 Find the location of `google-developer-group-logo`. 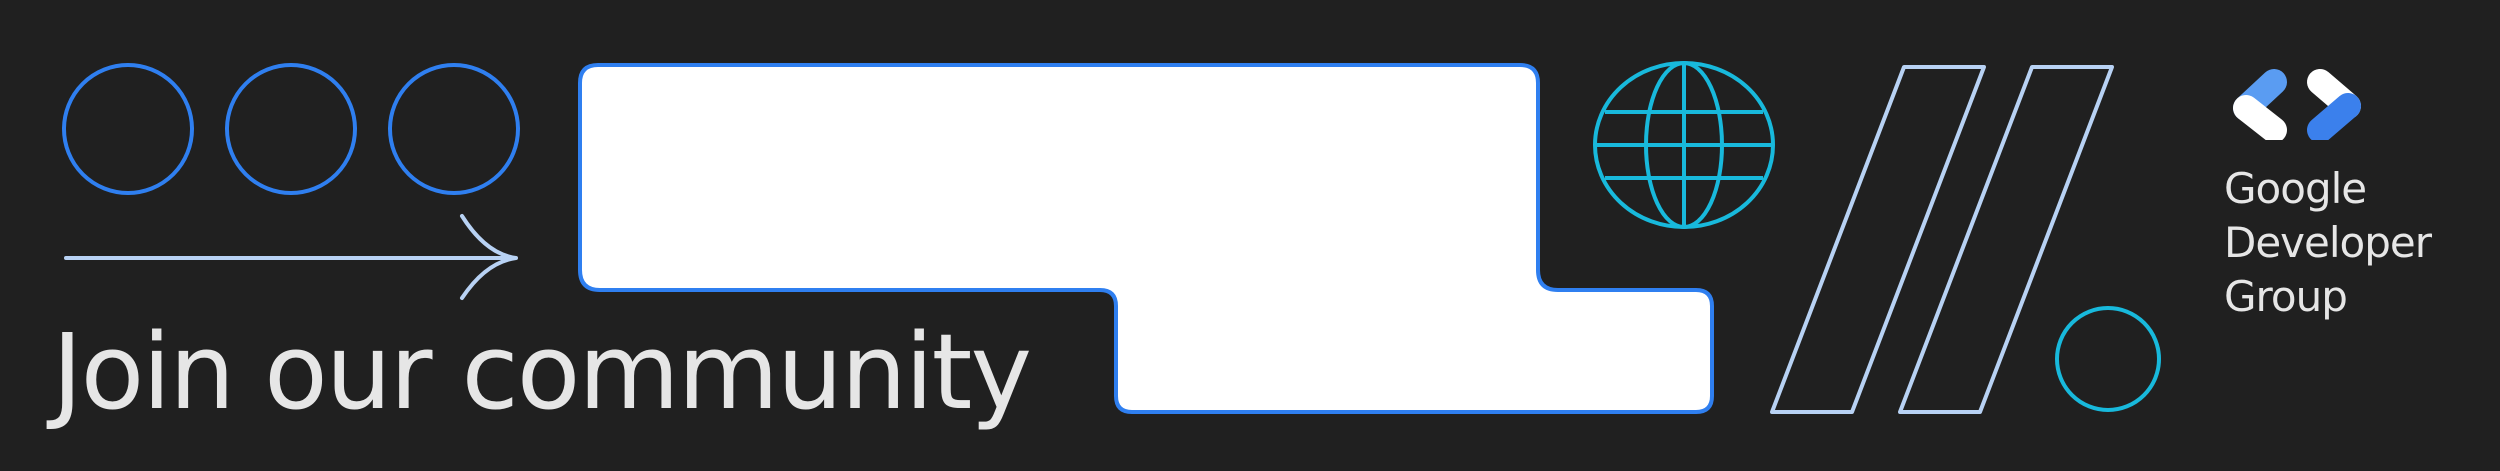

google-developer-group-logo is located at coordinates (2297, 104).